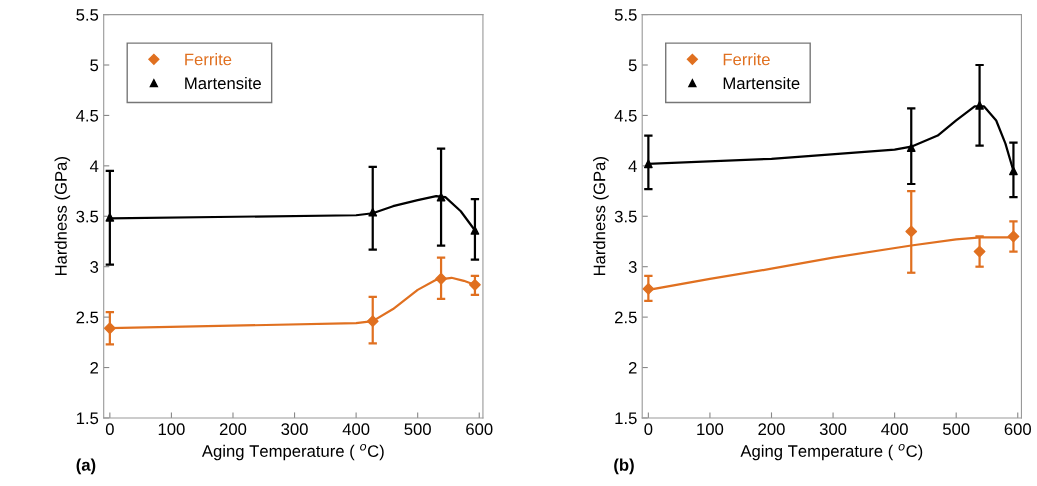  Describe the element at coordinates (624, 466) in the screenshot. I see `text: (b)` at that location.